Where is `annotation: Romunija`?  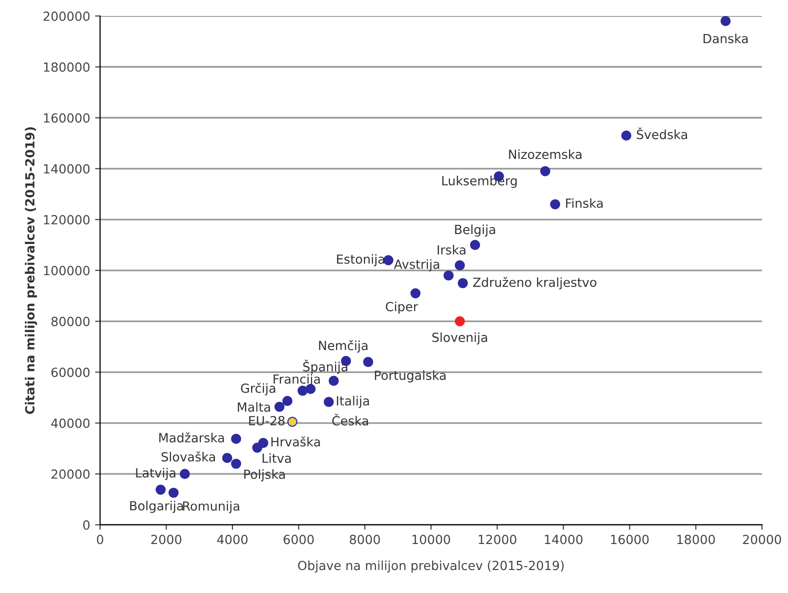
annotation: Romunija is located at coordinates (211, 507).